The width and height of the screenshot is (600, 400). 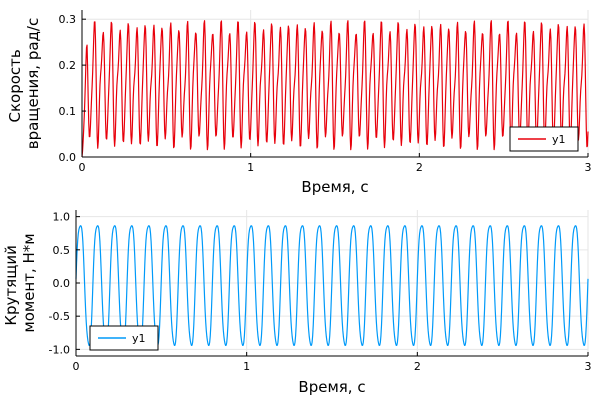 I want to click on y-tick-label: 0.3, so click(x=68, y=19).